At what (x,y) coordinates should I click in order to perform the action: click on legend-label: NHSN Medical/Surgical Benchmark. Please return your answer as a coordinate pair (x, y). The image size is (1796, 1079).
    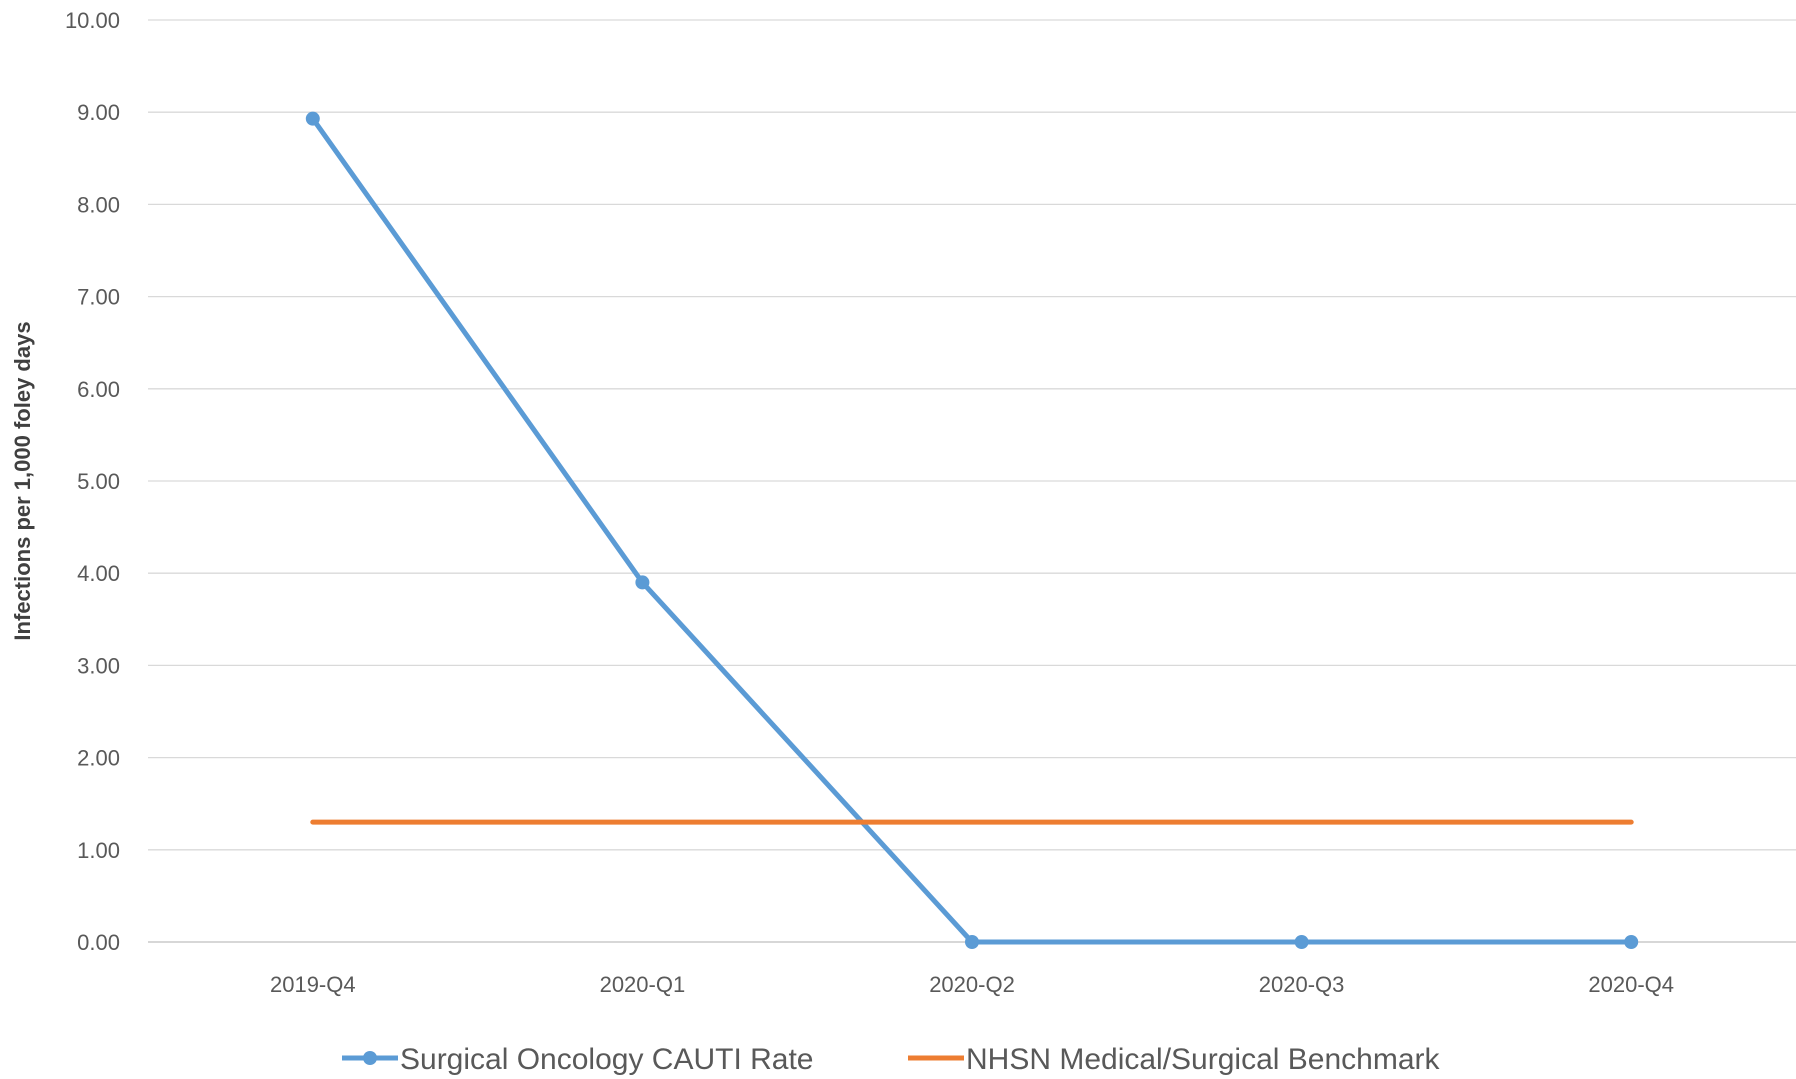
    Looking at the image, I should click on (1203, 1059).